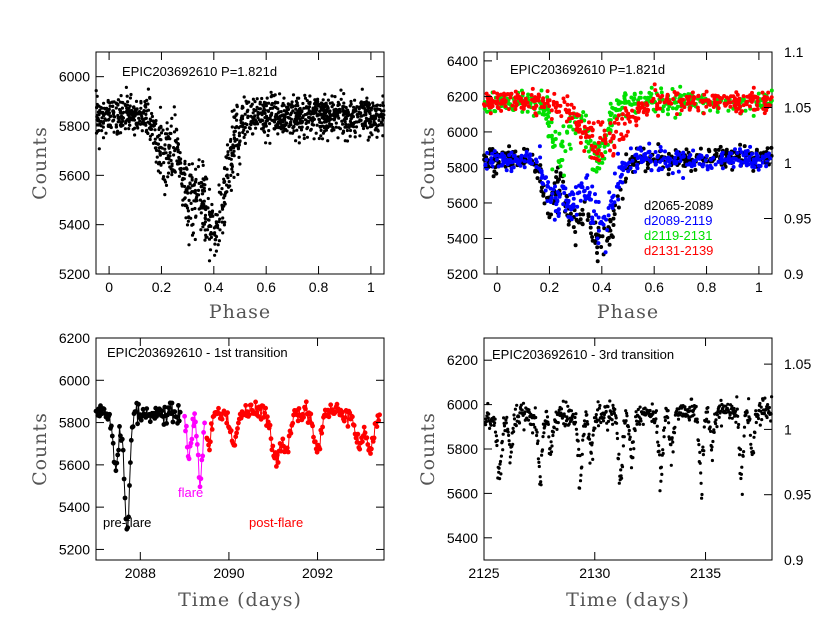  What do you see at coordinates (794, 560) in the screenshot?
I see `y2-tick-label: 0.9` at bounding box center [794, 560].